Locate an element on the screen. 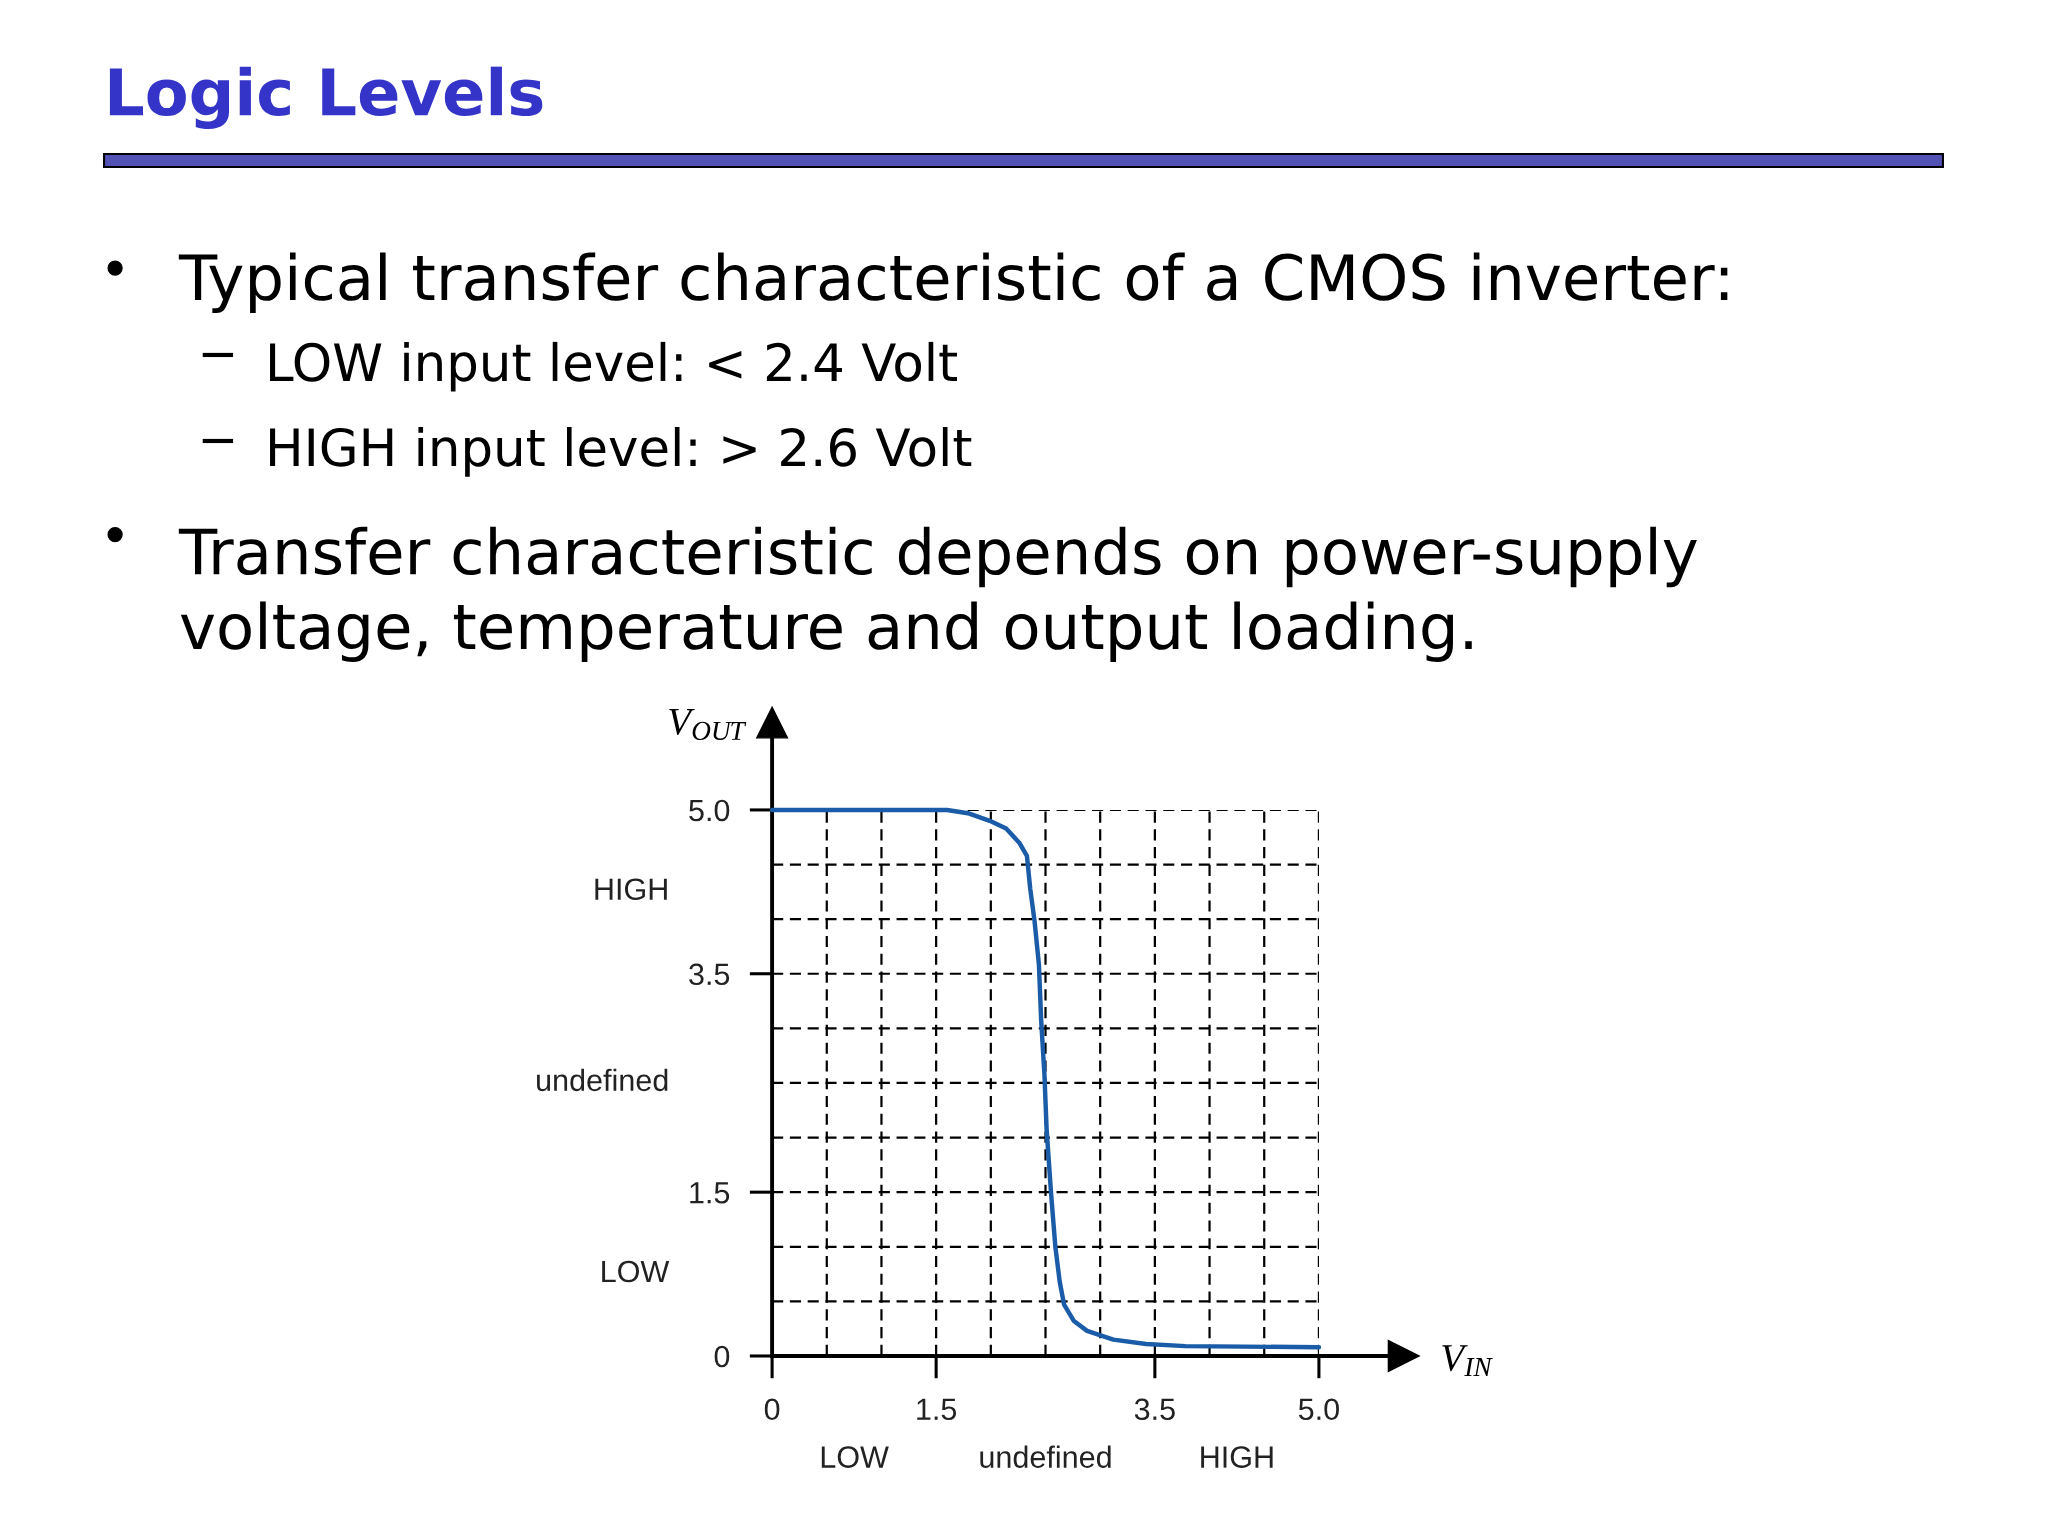 This screenshot has height=1536, width=2048. y-tick-label: 5.0 is located at coordinates (709, 810).